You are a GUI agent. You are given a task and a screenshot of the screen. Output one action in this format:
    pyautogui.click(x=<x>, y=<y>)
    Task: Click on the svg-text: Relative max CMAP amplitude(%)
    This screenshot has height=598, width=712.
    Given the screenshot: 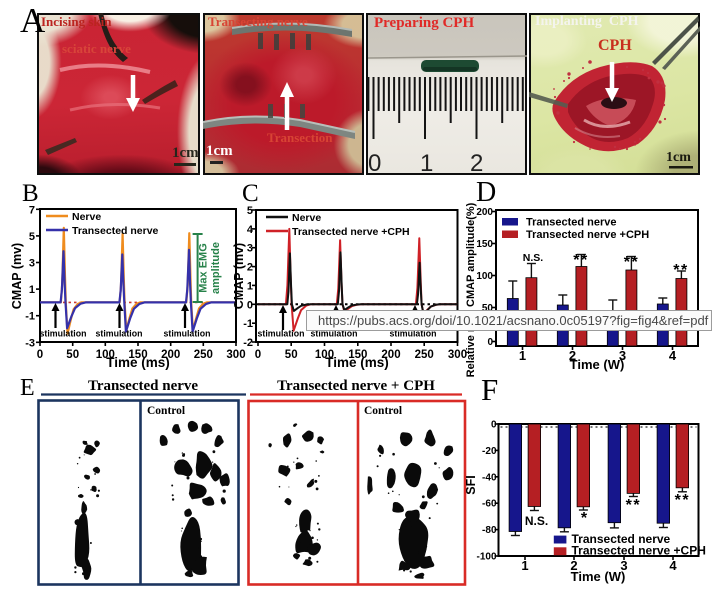 What is the action you would take?
    pyautogui.click(x=471, y=289)
    